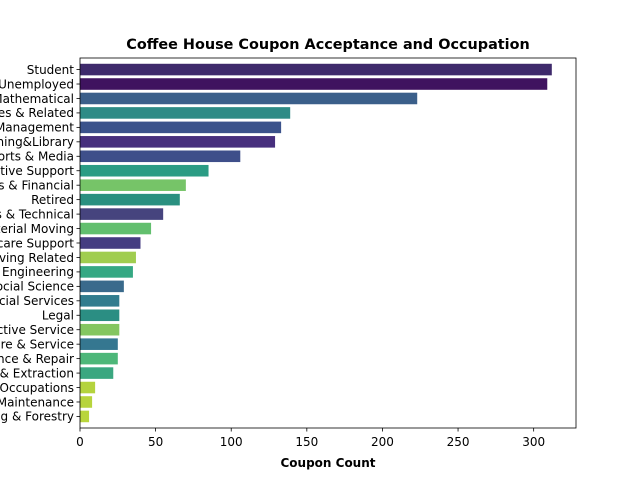  Describe the element at coordinates (37, 287) in the screenshot. I see `y-tick-label: Life Physical Social Science` at that location.